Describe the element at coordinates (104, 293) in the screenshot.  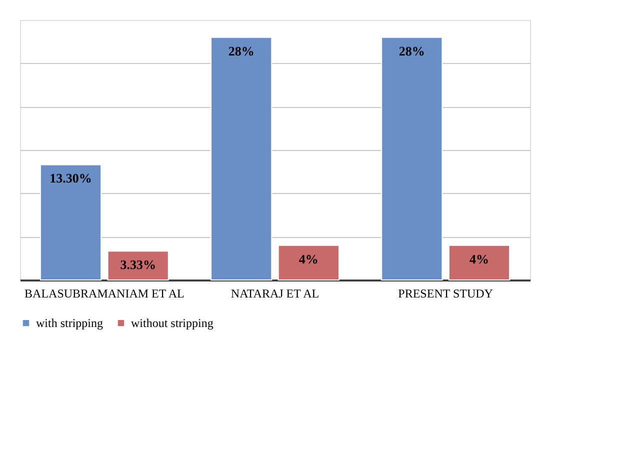
I see `x-tick-label: BALASUBRAMANIAM ET AL` at that location.